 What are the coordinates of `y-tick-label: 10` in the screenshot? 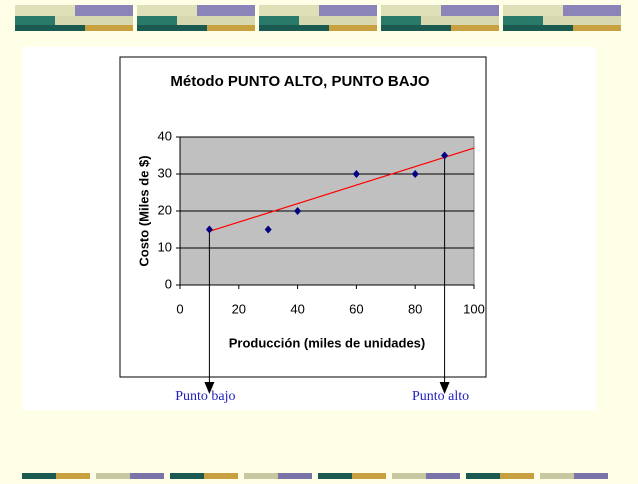 It's located at (165, 246).